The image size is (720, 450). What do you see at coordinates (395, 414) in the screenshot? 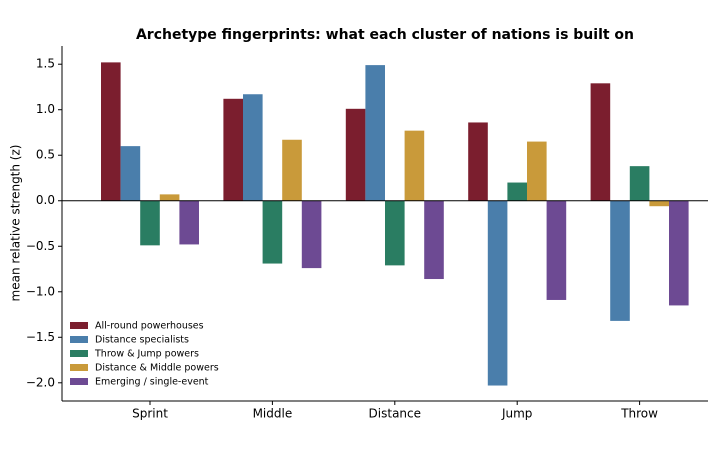
I see `x-tick-label: Distance` at bounding box center [395, 414].